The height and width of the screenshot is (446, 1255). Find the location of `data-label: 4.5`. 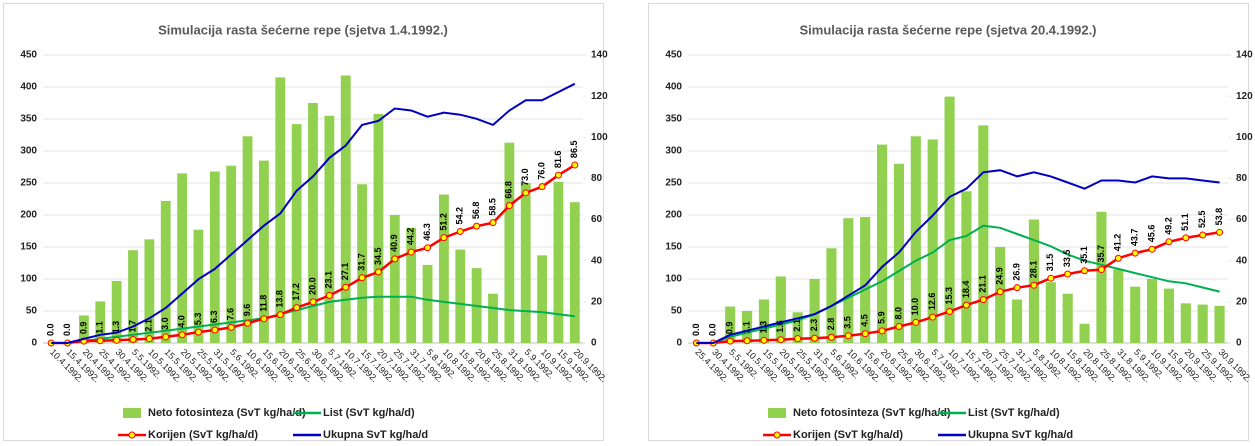

data-label: 4.5 is located at coordinates (865, 320).